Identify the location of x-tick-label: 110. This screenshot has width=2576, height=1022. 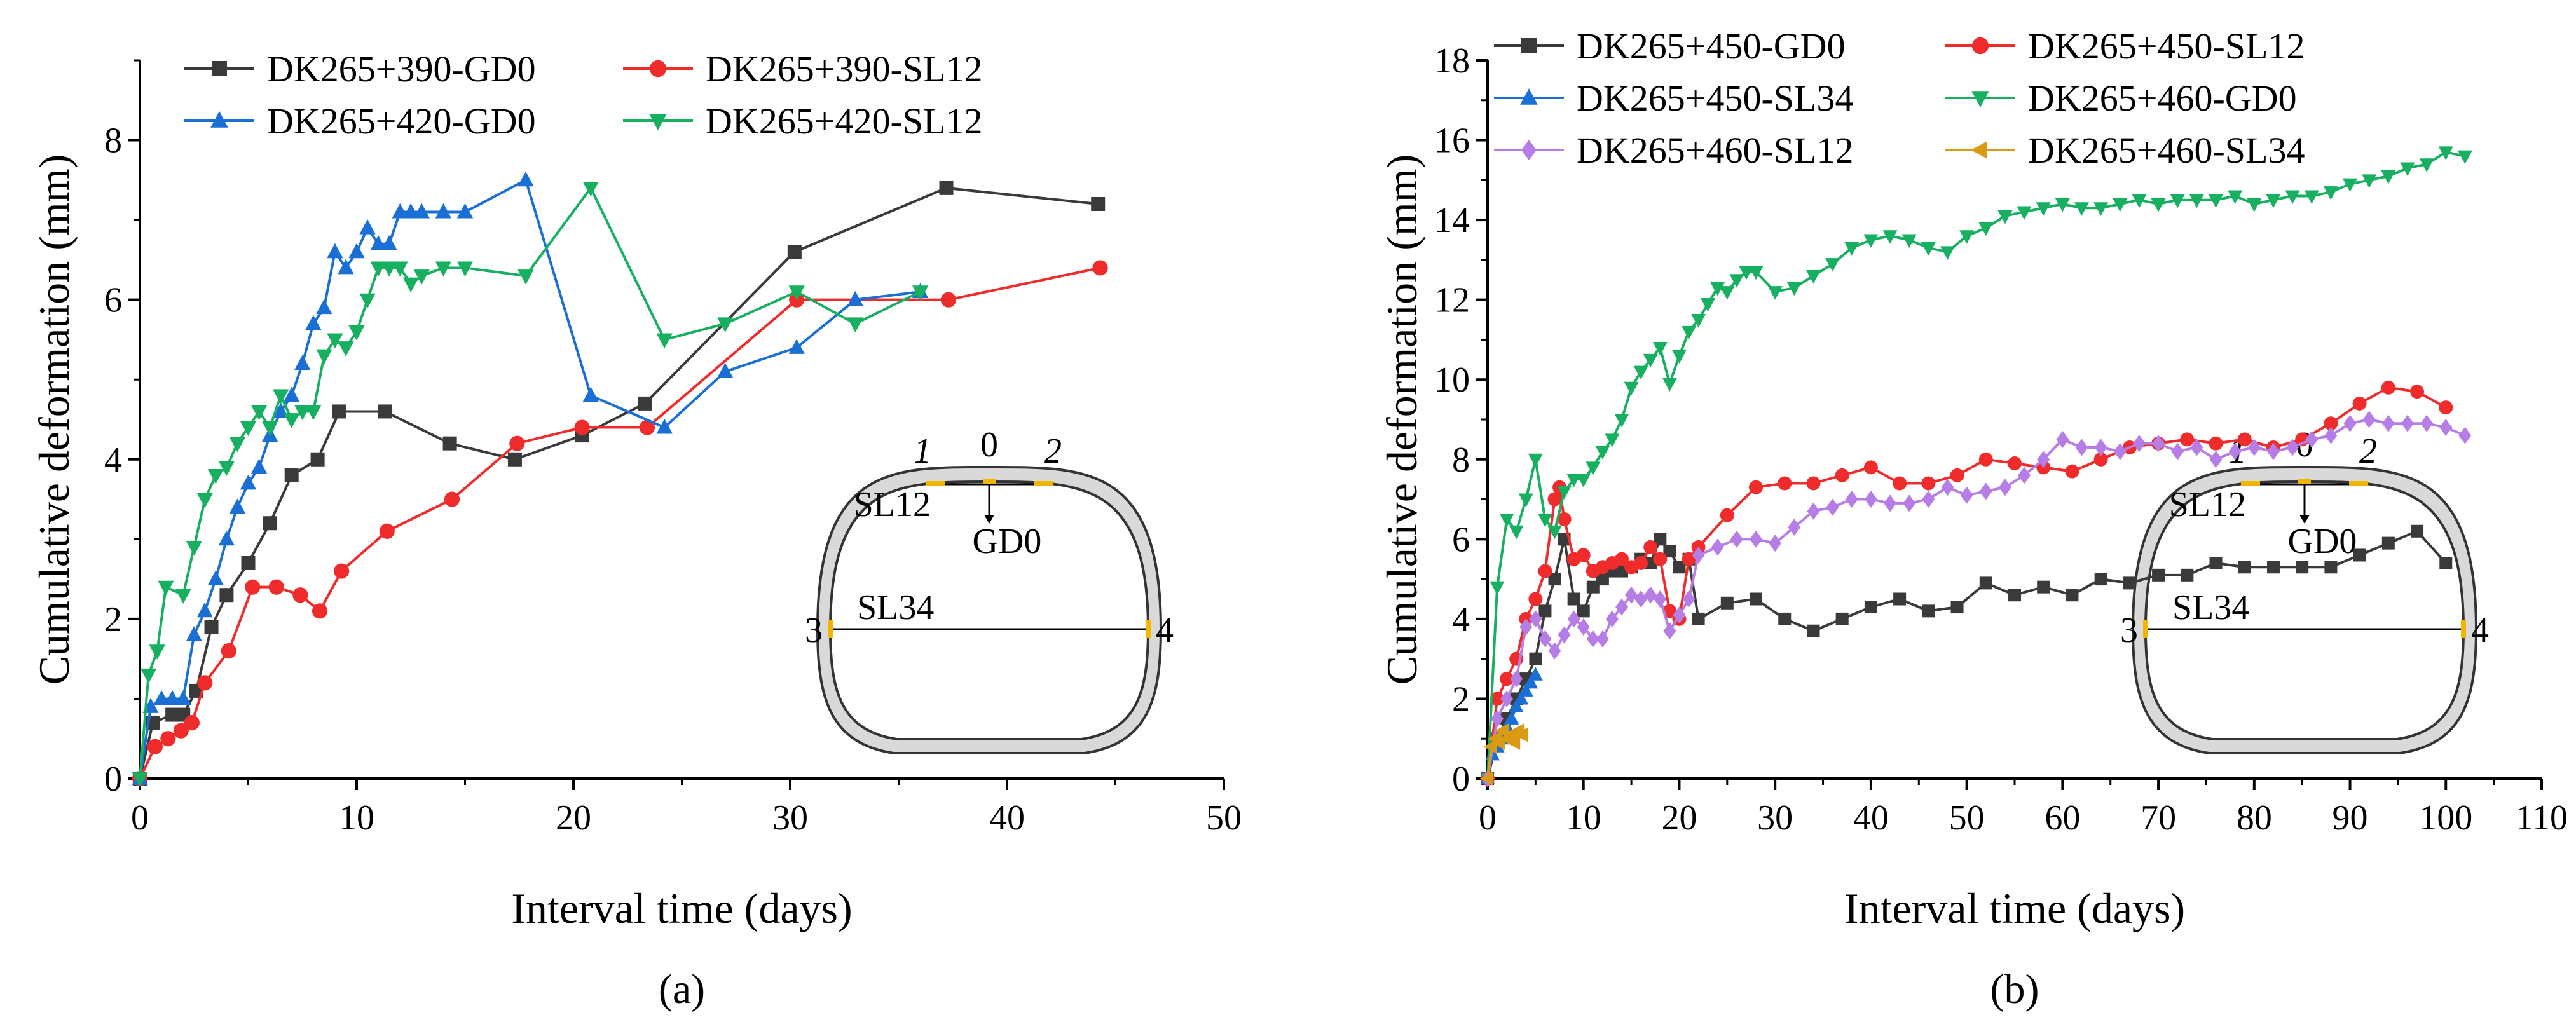
(2542, 818).